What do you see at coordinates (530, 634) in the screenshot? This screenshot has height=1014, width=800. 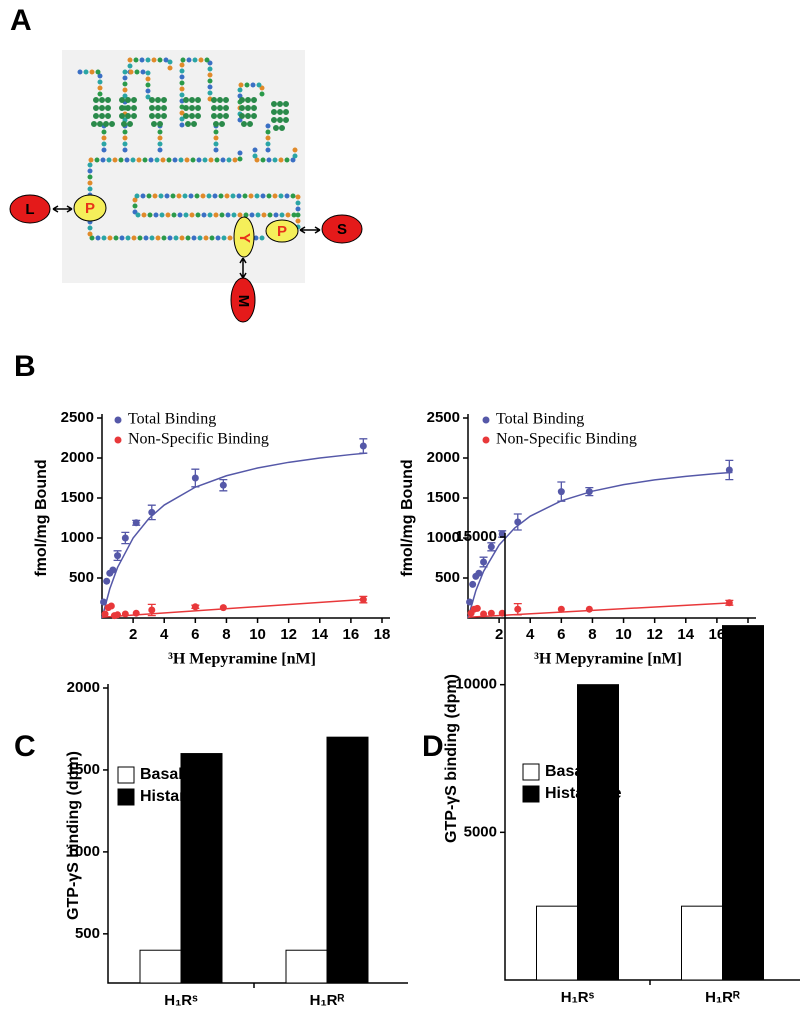 I see `x-tick-label: 4` at bounding box center [530, 634].